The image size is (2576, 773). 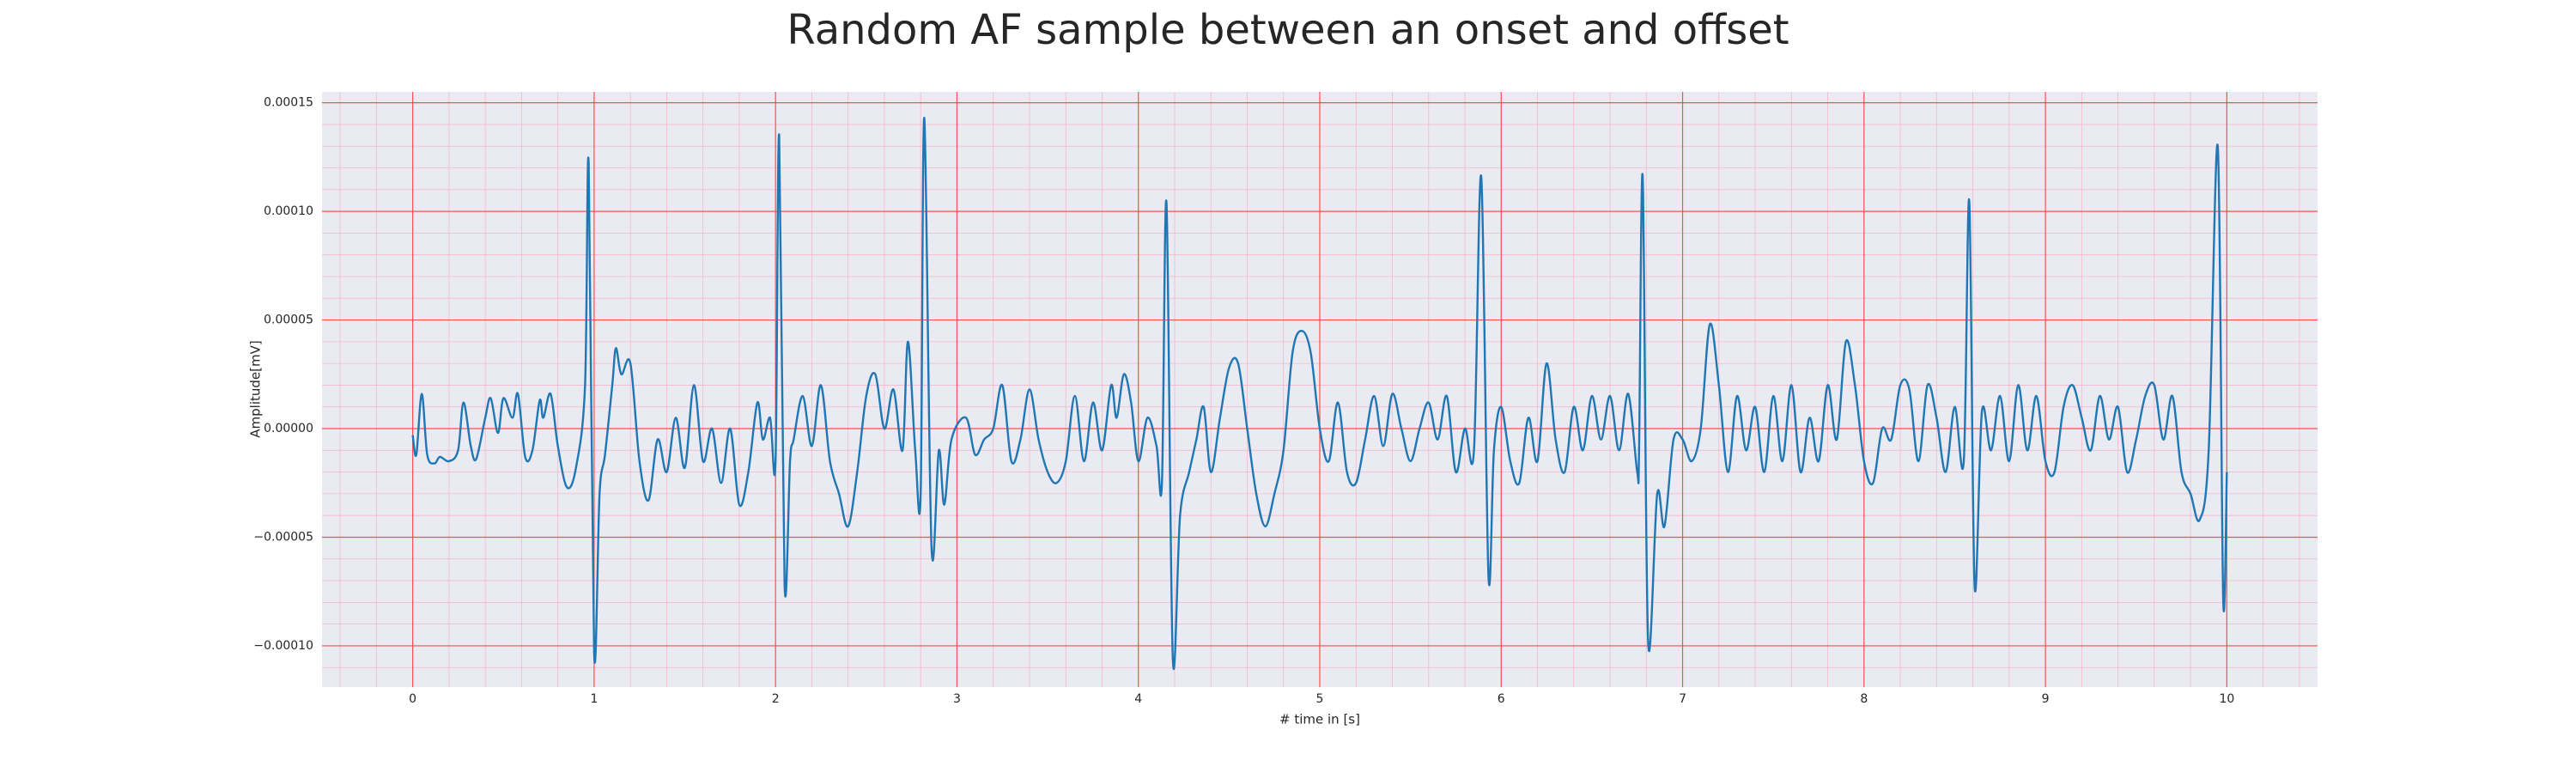 I want to click on x-tick-label: 0, so click(x=412, y=699).